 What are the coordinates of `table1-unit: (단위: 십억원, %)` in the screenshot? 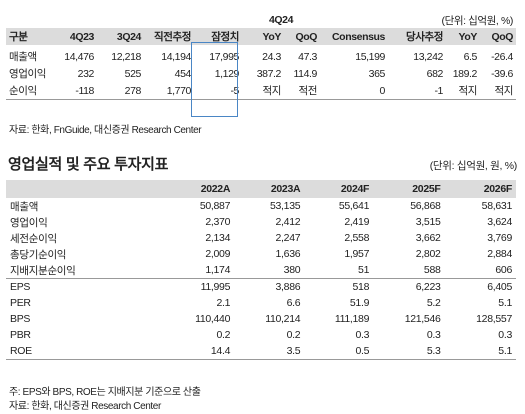 It's located at (477, 20).